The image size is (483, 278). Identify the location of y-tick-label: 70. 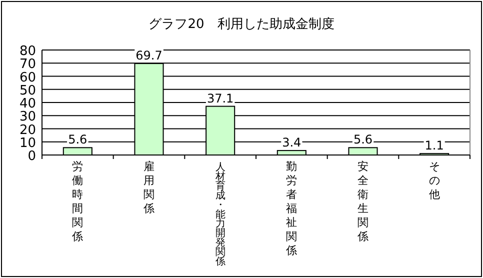
(27, 64).